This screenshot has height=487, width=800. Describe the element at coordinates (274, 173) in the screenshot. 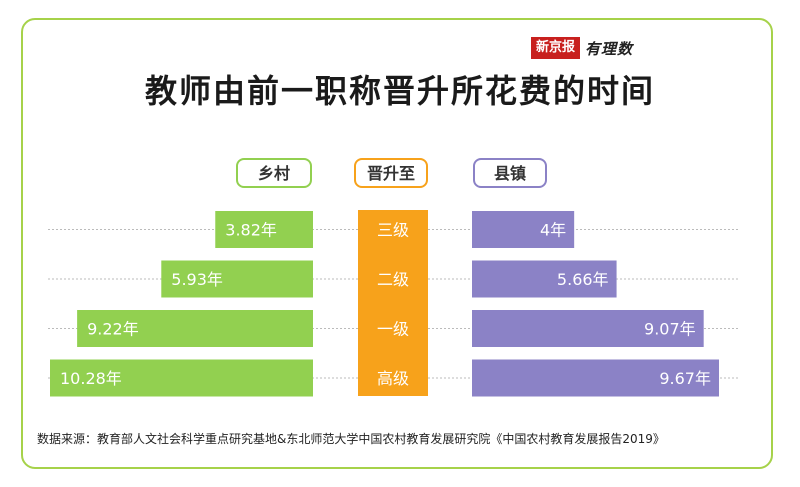

I see `header-rural: 乡村` at that location.